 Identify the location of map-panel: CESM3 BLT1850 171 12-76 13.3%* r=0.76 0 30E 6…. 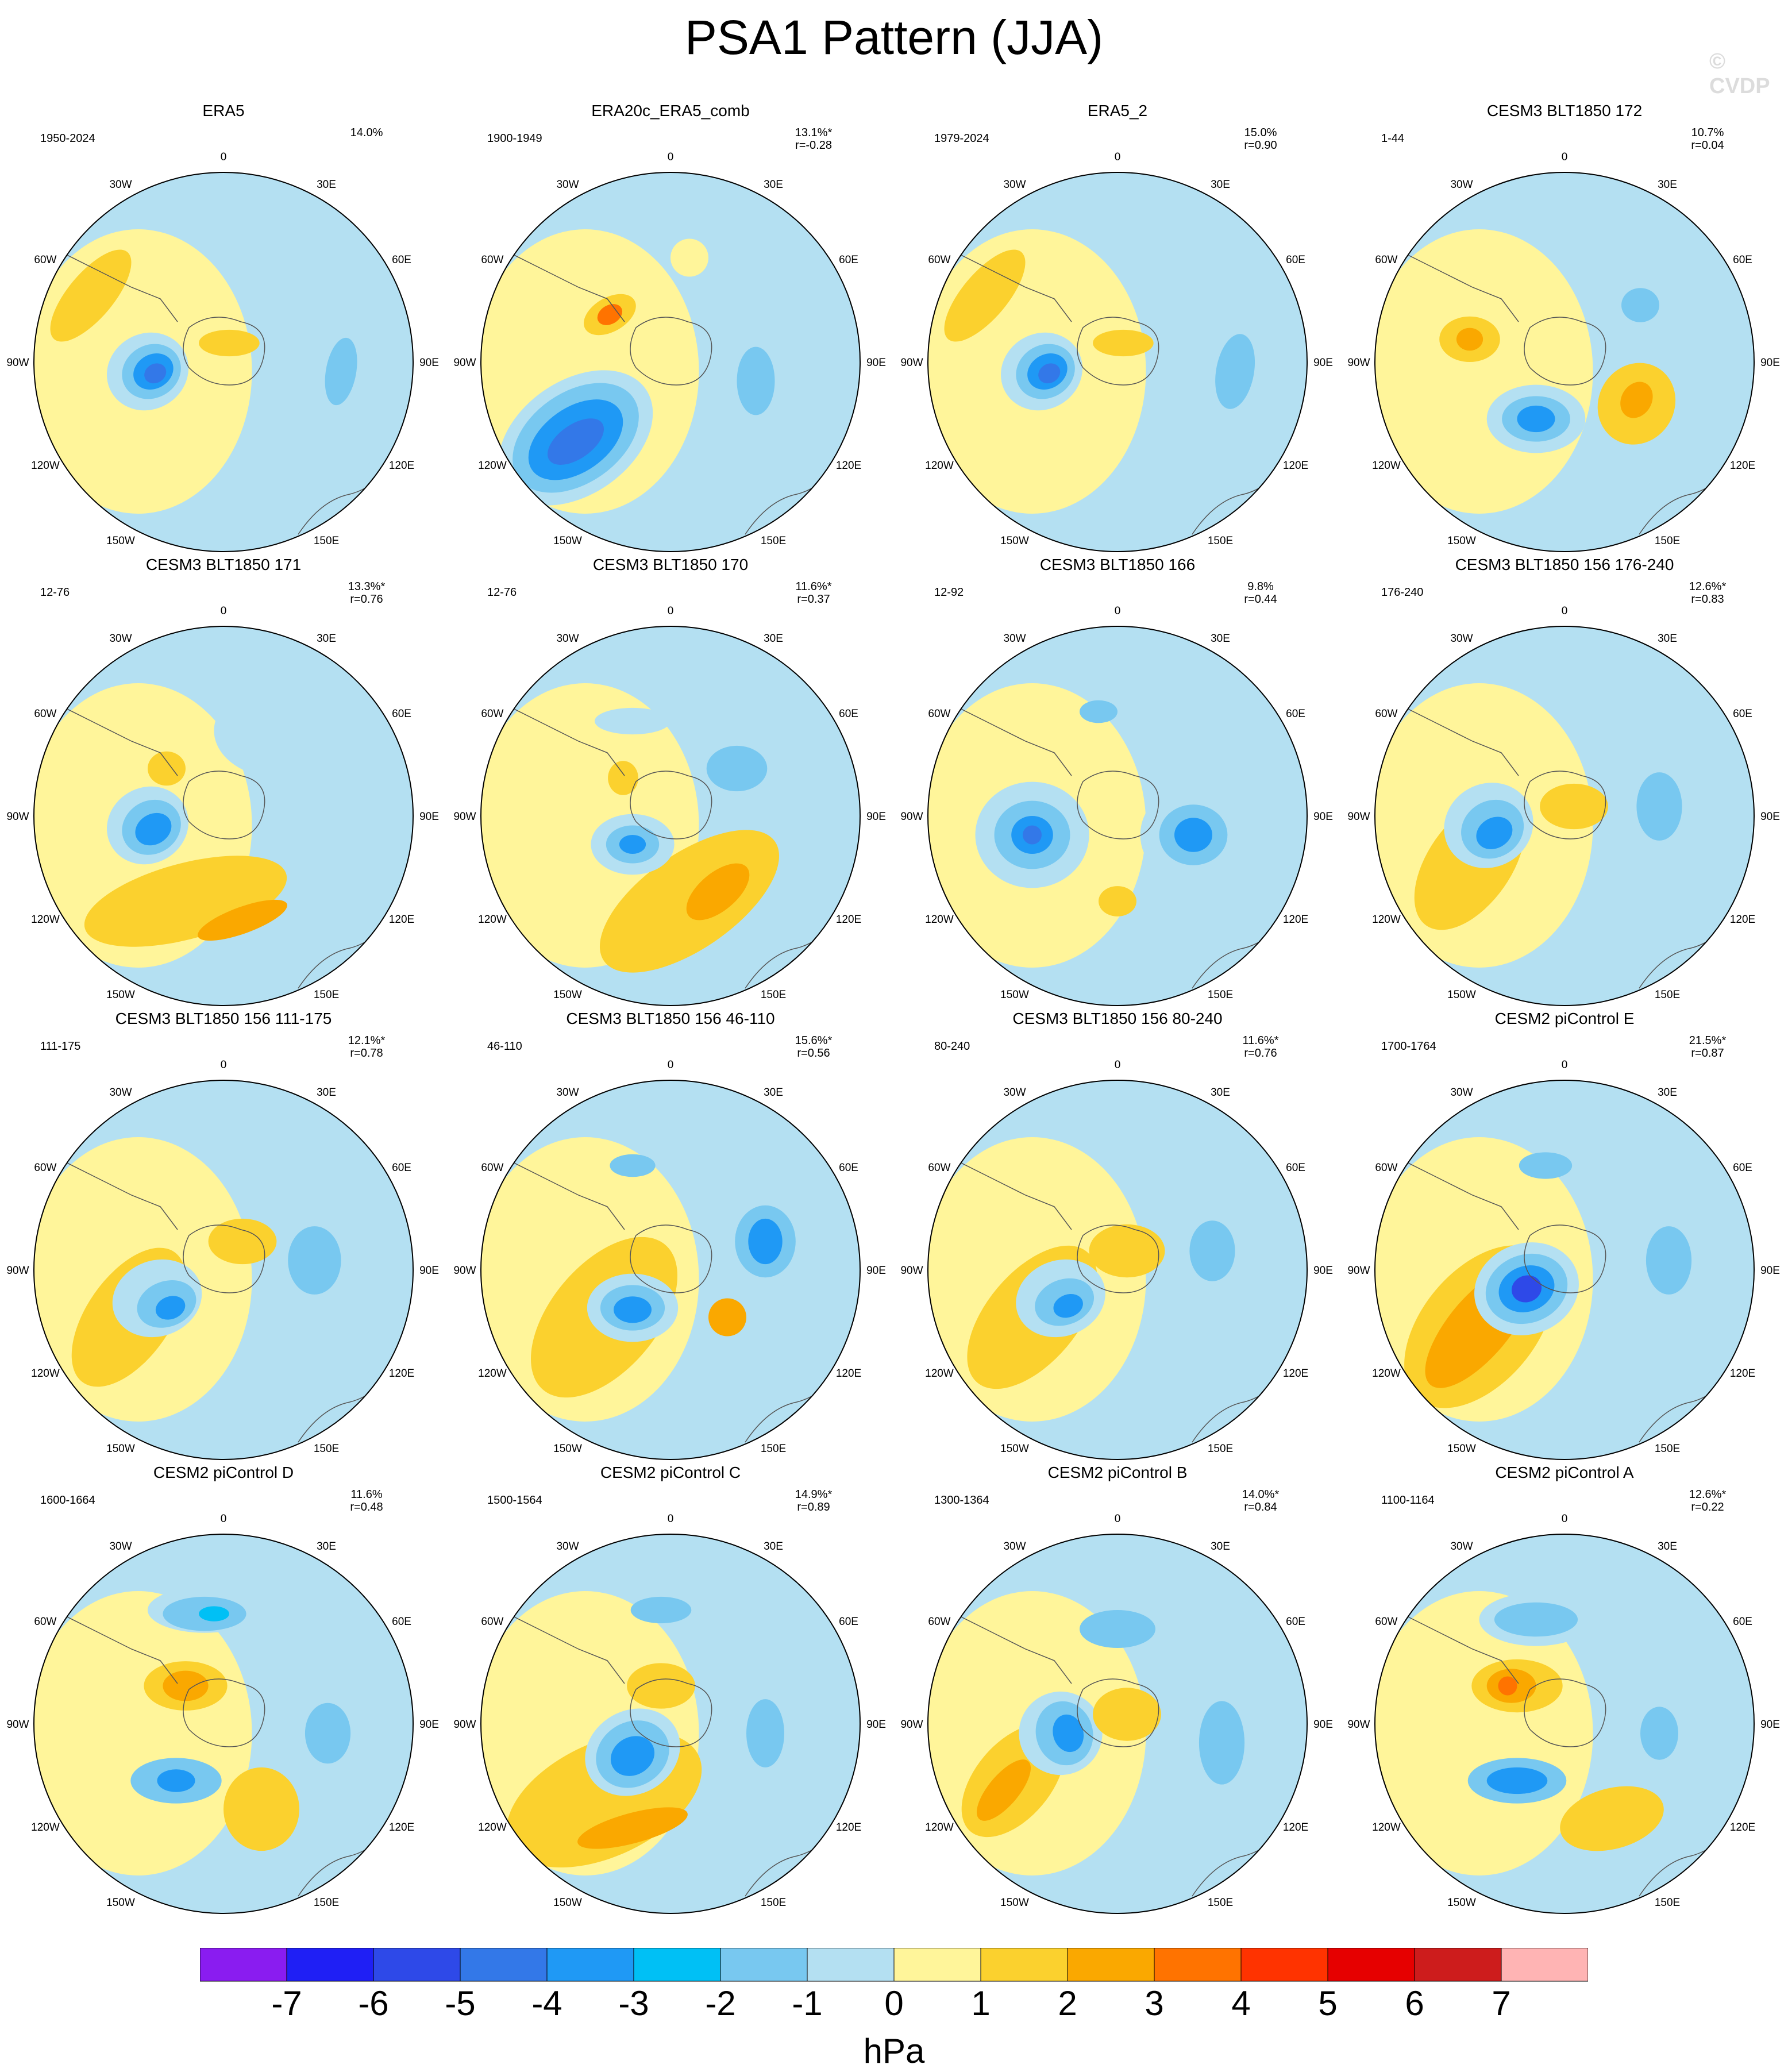
(223, 781).